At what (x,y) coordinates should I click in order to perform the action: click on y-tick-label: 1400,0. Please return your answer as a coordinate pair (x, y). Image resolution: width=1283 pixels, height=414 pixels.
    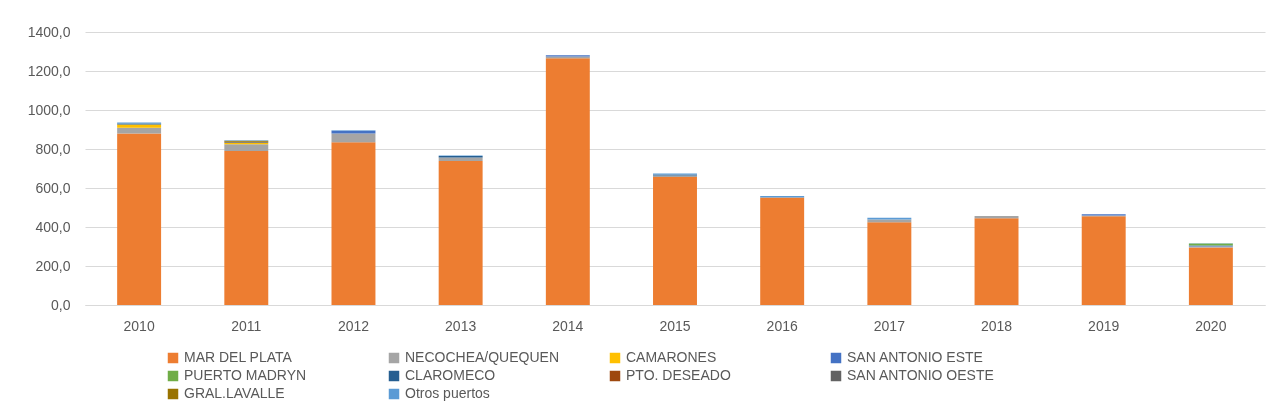
    Looking at the image, I should click on (49, 31).